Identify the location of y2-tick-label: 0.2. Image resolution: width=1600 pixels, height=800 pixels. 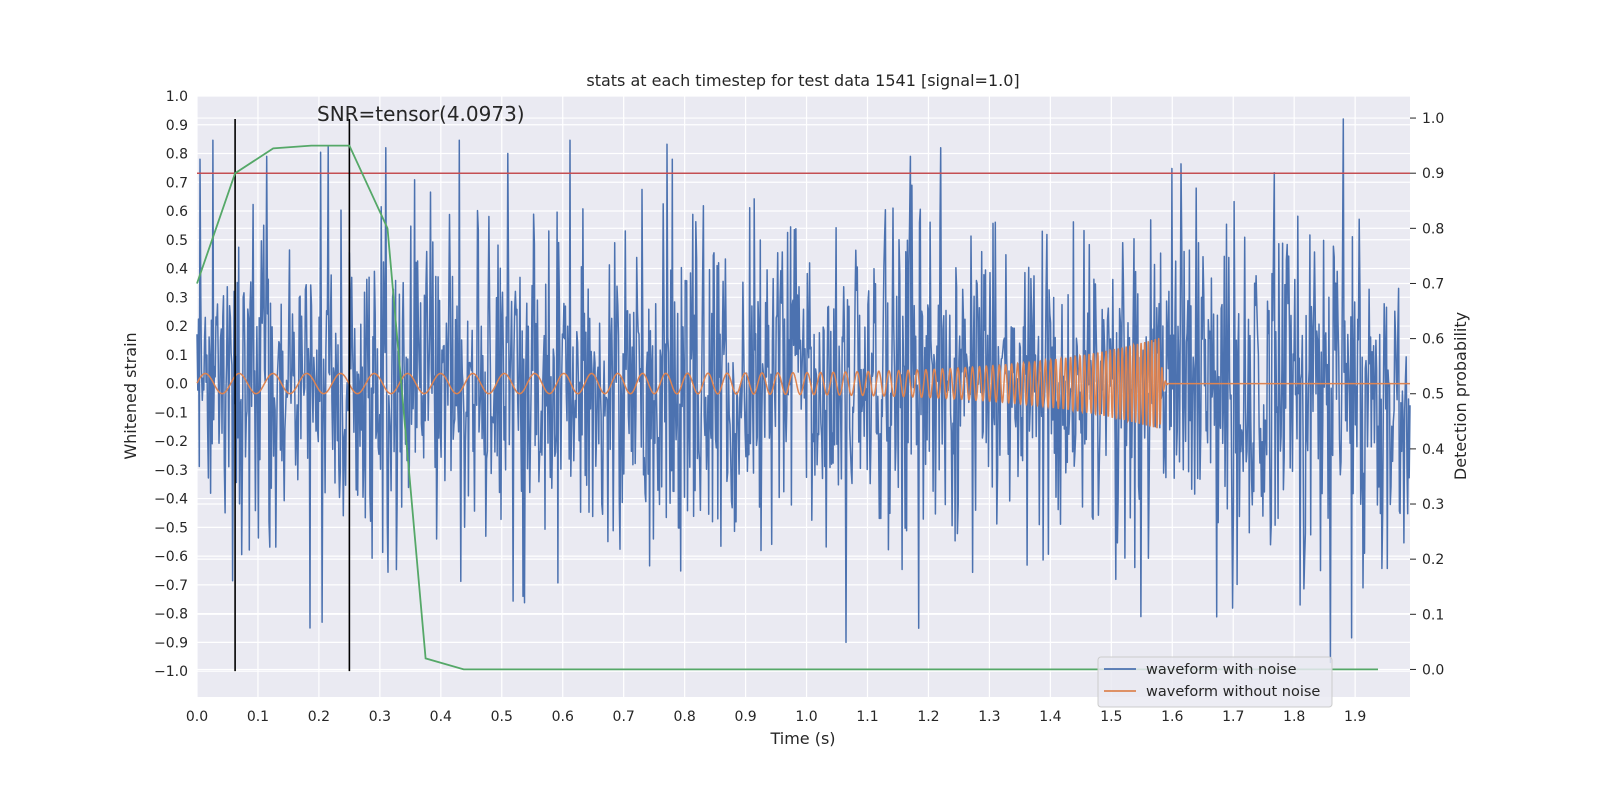
(1433, 560).